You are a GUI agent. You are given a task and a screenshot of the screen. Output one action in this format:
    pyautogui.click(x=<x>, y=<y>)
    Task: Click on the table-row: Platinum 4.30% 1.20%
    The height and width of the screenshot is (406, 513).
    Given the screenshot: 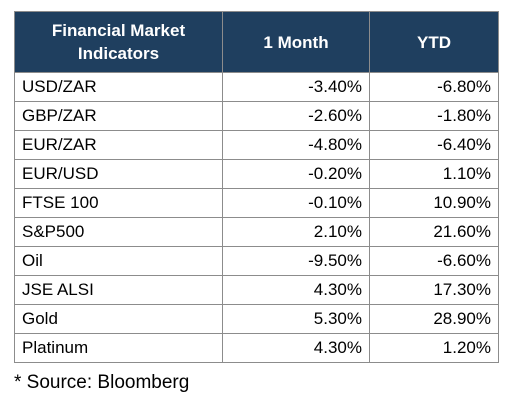 What is the action you would take?
    pyautogui.click(x=256, y=348)
    